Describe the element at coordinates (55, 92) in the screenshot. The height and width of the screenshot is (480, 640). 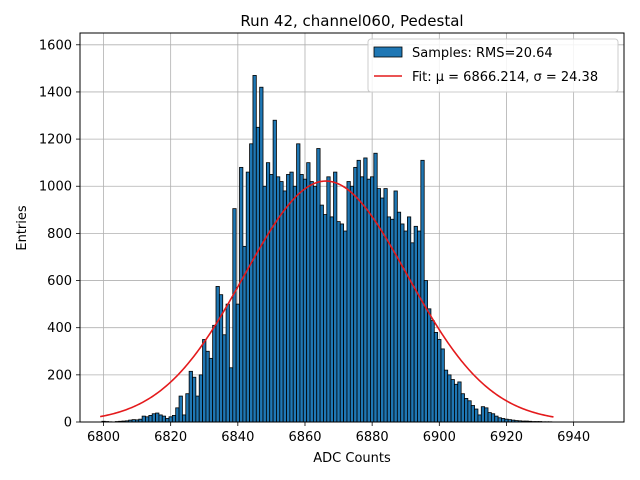
I see `y-tick-label: 1400` at that location.